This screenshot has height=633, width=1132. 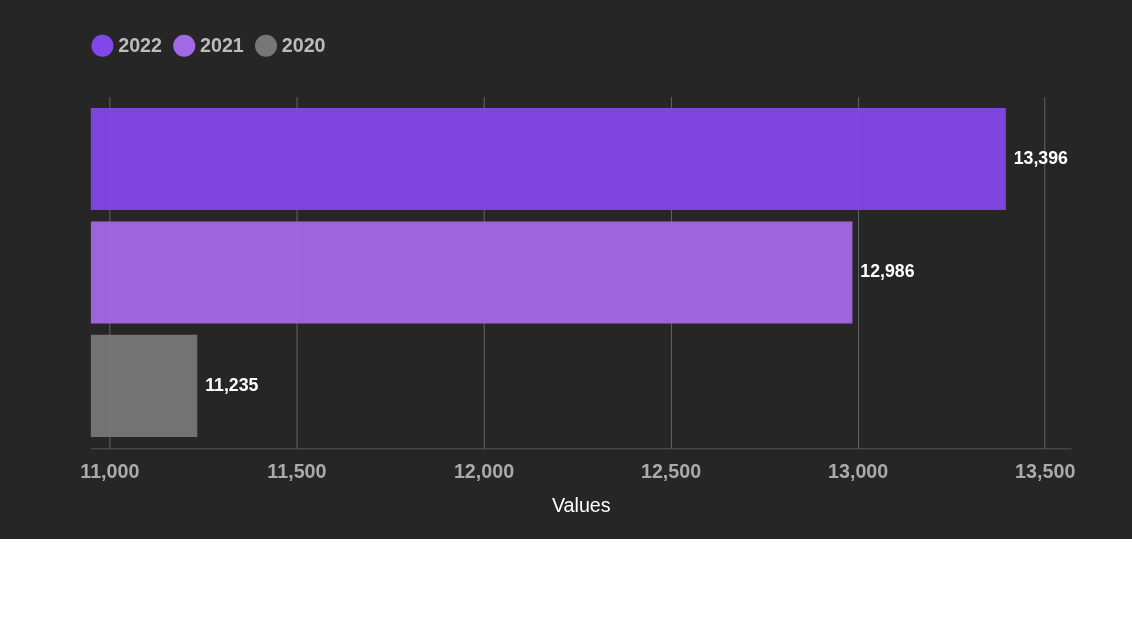 I want to click on x-tick-label: 12,500, so click(x=671, y=471).